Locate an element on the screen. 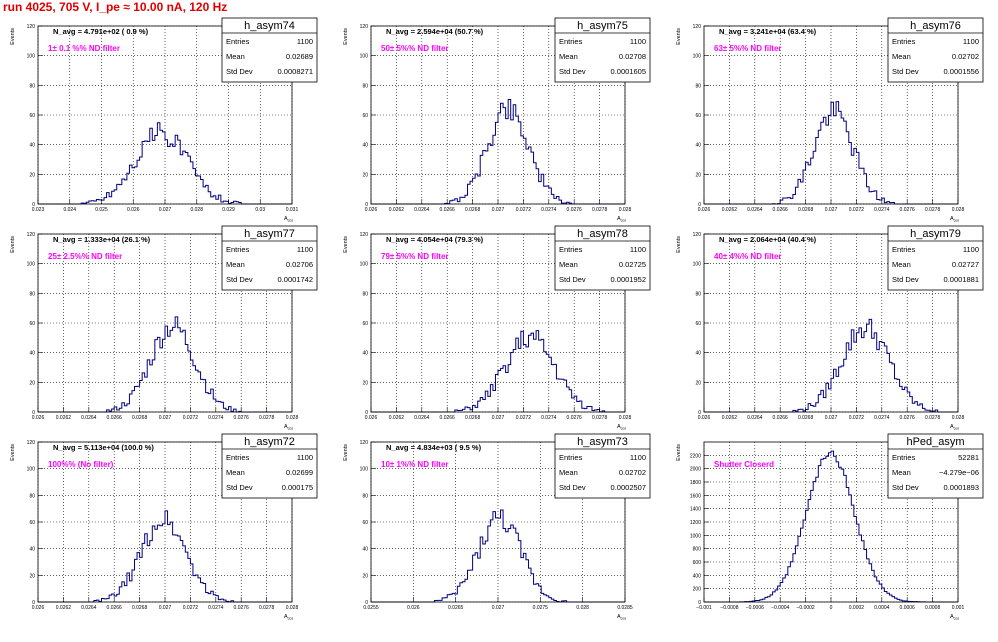 Image resolution: width=998 pixels, height=642 pixels. y-tick-label: 60 is located at coordinates (365, 324).